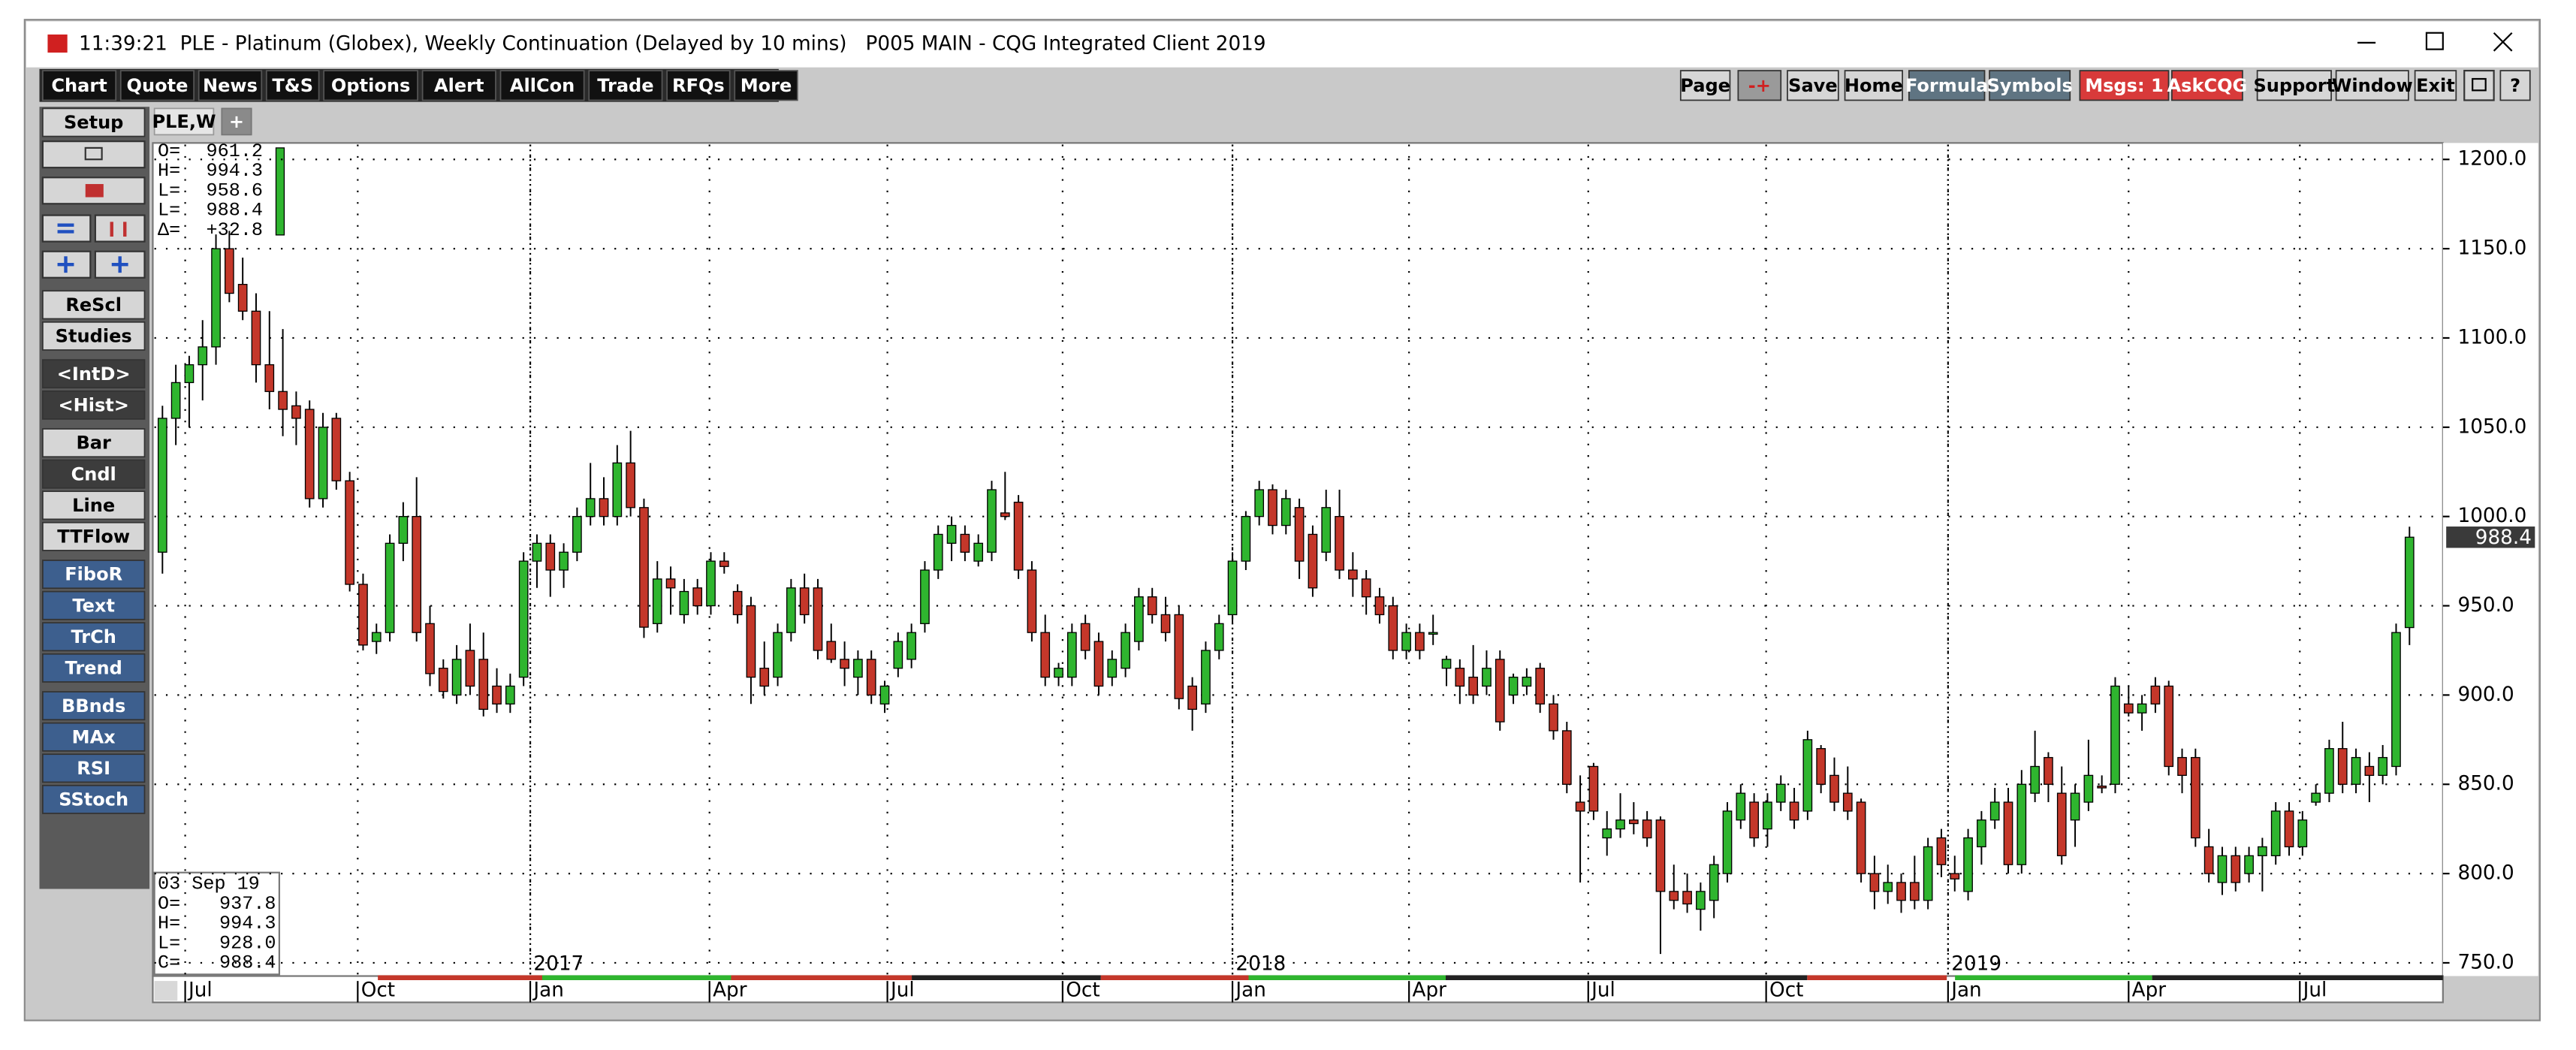 This screenshot has width=2576, height=1050. I want to click on button-label: RFQs, so click(698, 85).